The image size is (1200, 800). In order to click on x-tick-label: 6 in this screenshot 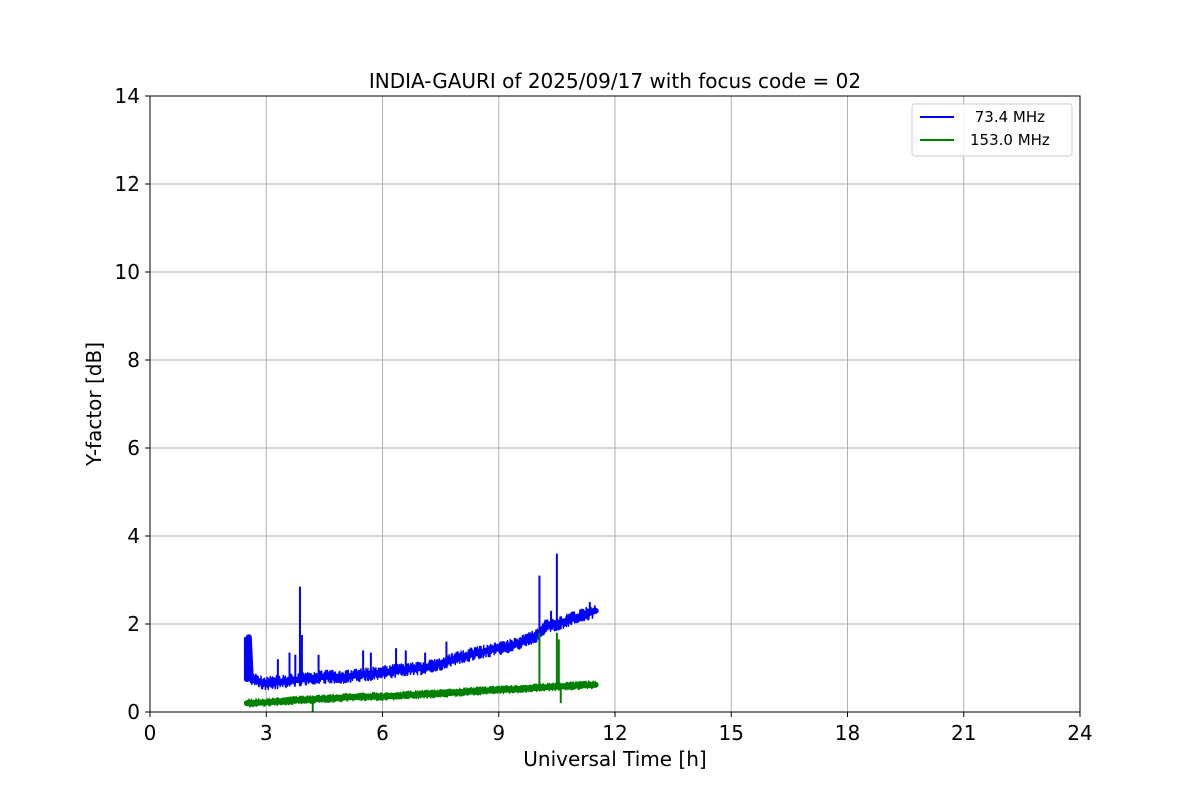, I will do `click(382, 733)`.